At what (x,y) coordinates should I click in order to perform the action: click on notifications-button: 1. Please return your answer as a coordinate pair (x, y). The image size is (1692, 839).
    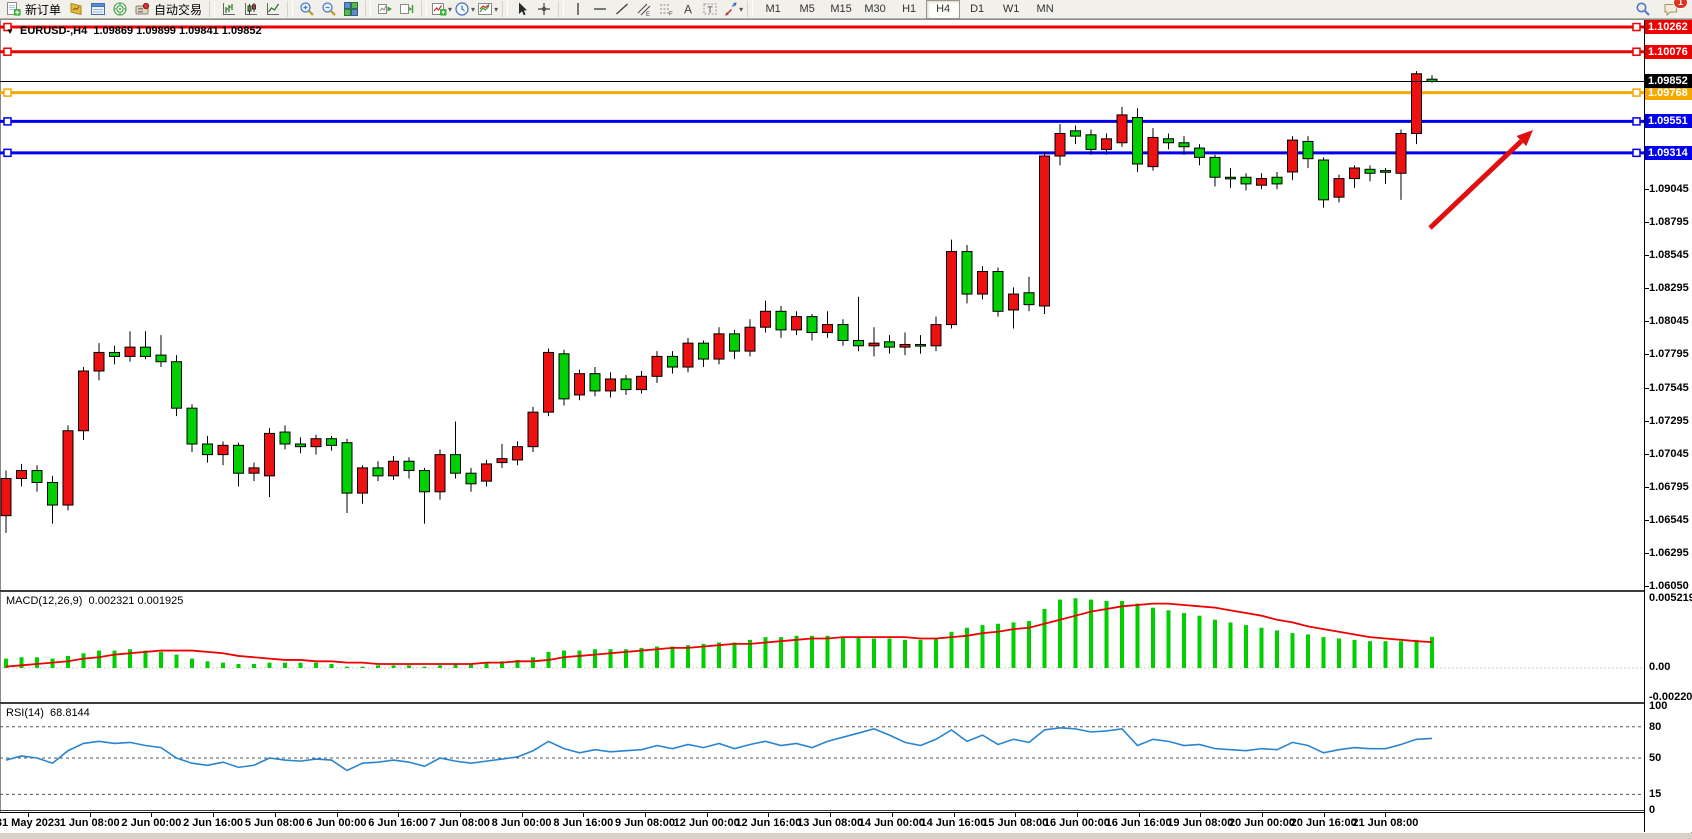
    Looking at the image, I should click on (1674, 9).